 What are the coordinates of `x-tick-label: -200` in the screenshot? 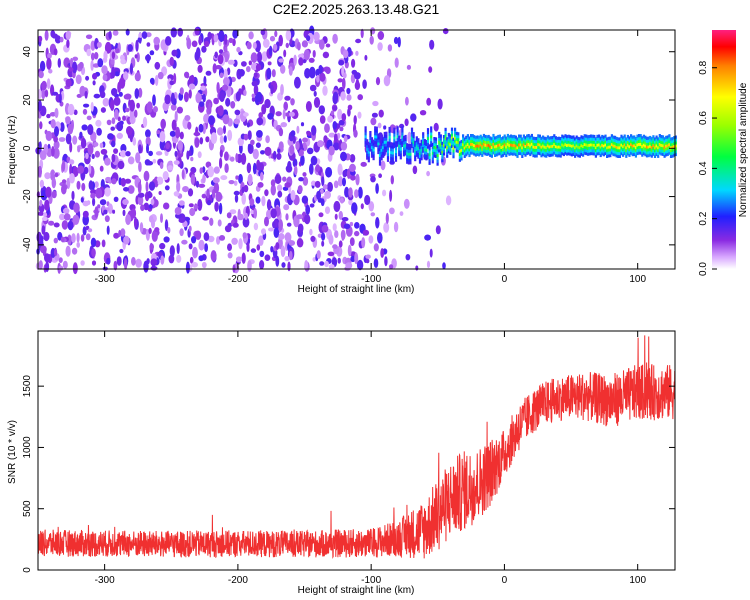 It's located at (238, 279).